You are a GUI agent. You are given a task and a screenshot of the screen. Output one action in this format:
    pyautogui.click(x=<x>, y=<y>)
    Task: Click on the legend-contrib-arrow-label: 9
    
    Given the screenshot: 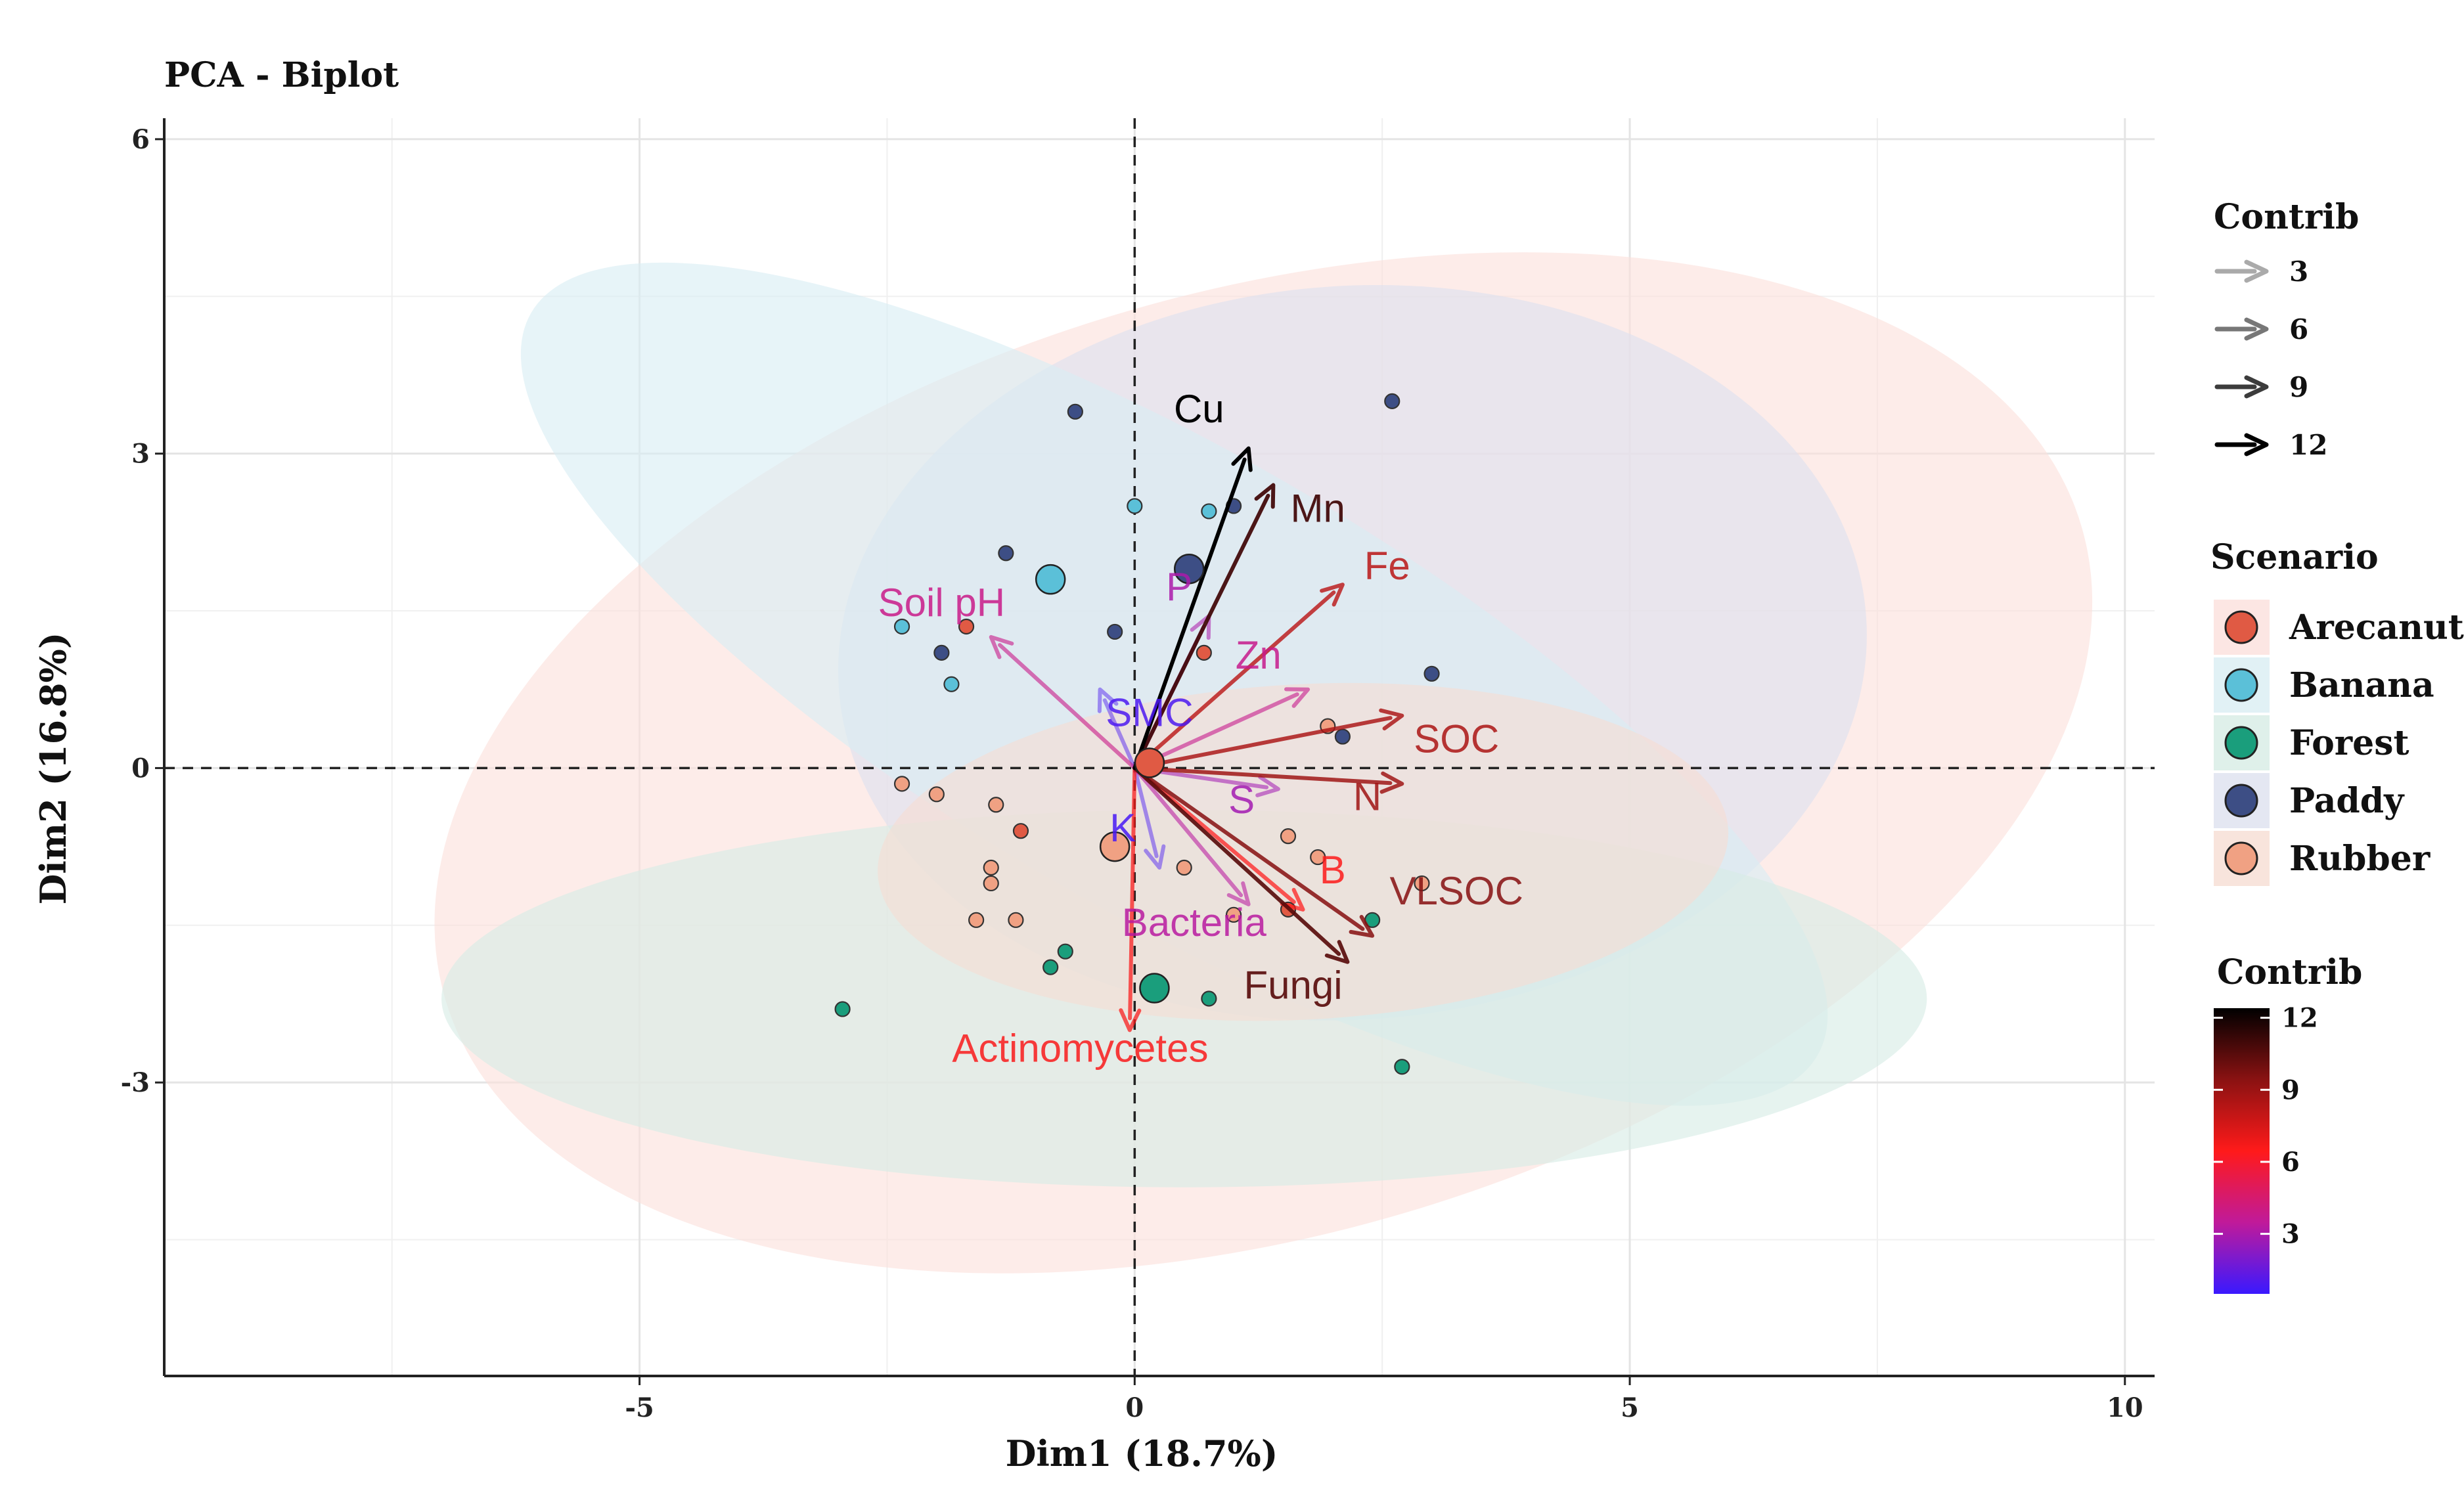 What is the action you would take?
    pyautogui.click(x=2298, y=387)
    